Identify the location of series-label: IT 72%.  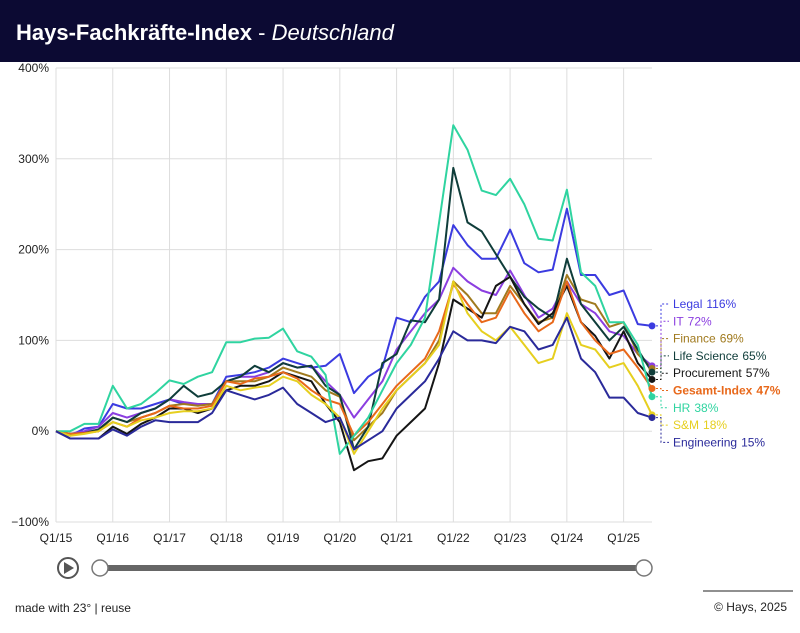
(692, 321).